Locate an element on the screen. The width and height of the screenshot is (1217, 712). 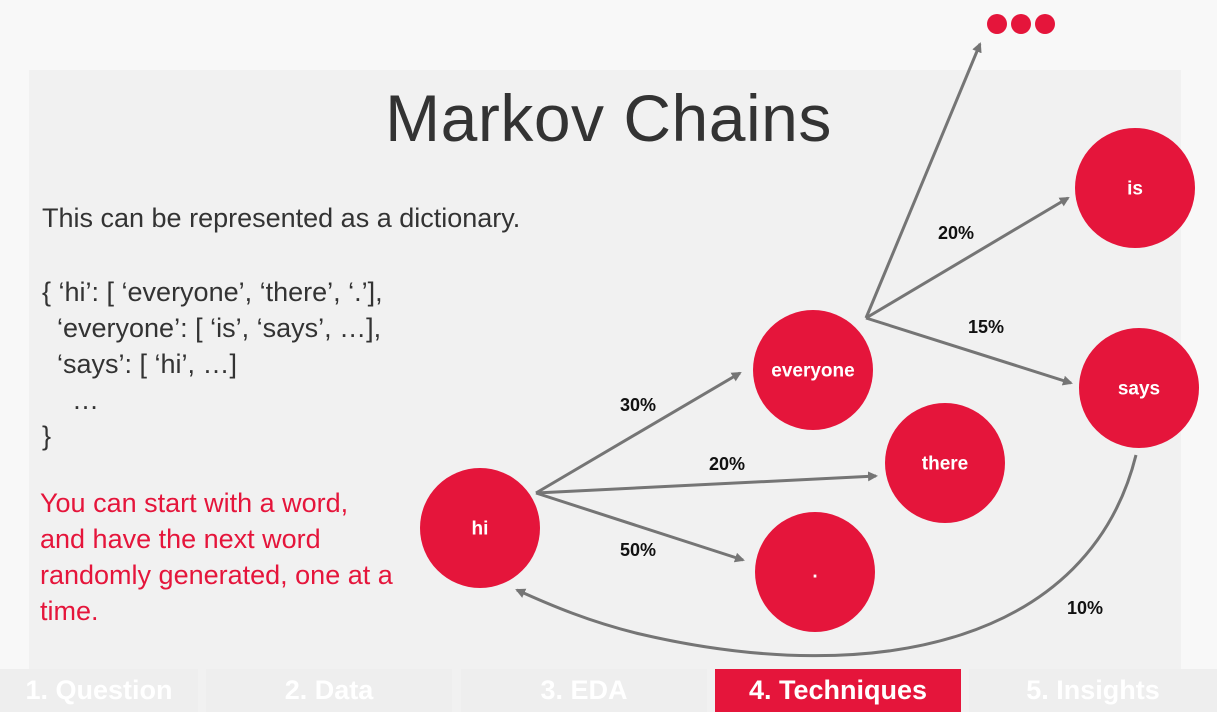
edge-label-says-hi: 10% is located at coordinates (1085, 608).